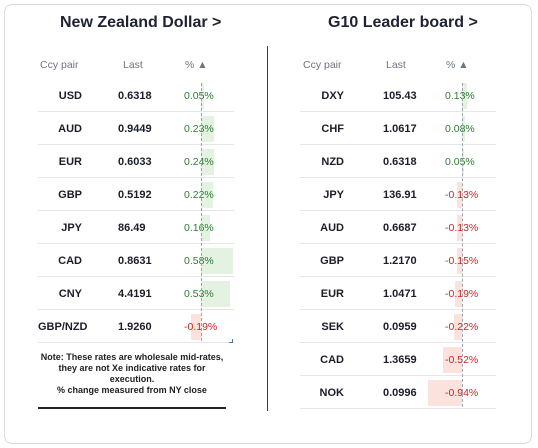 This screenshot has width=538, height=448. I want to click on table-row: CHF 1.0617 0.08%, so click(398, 129).